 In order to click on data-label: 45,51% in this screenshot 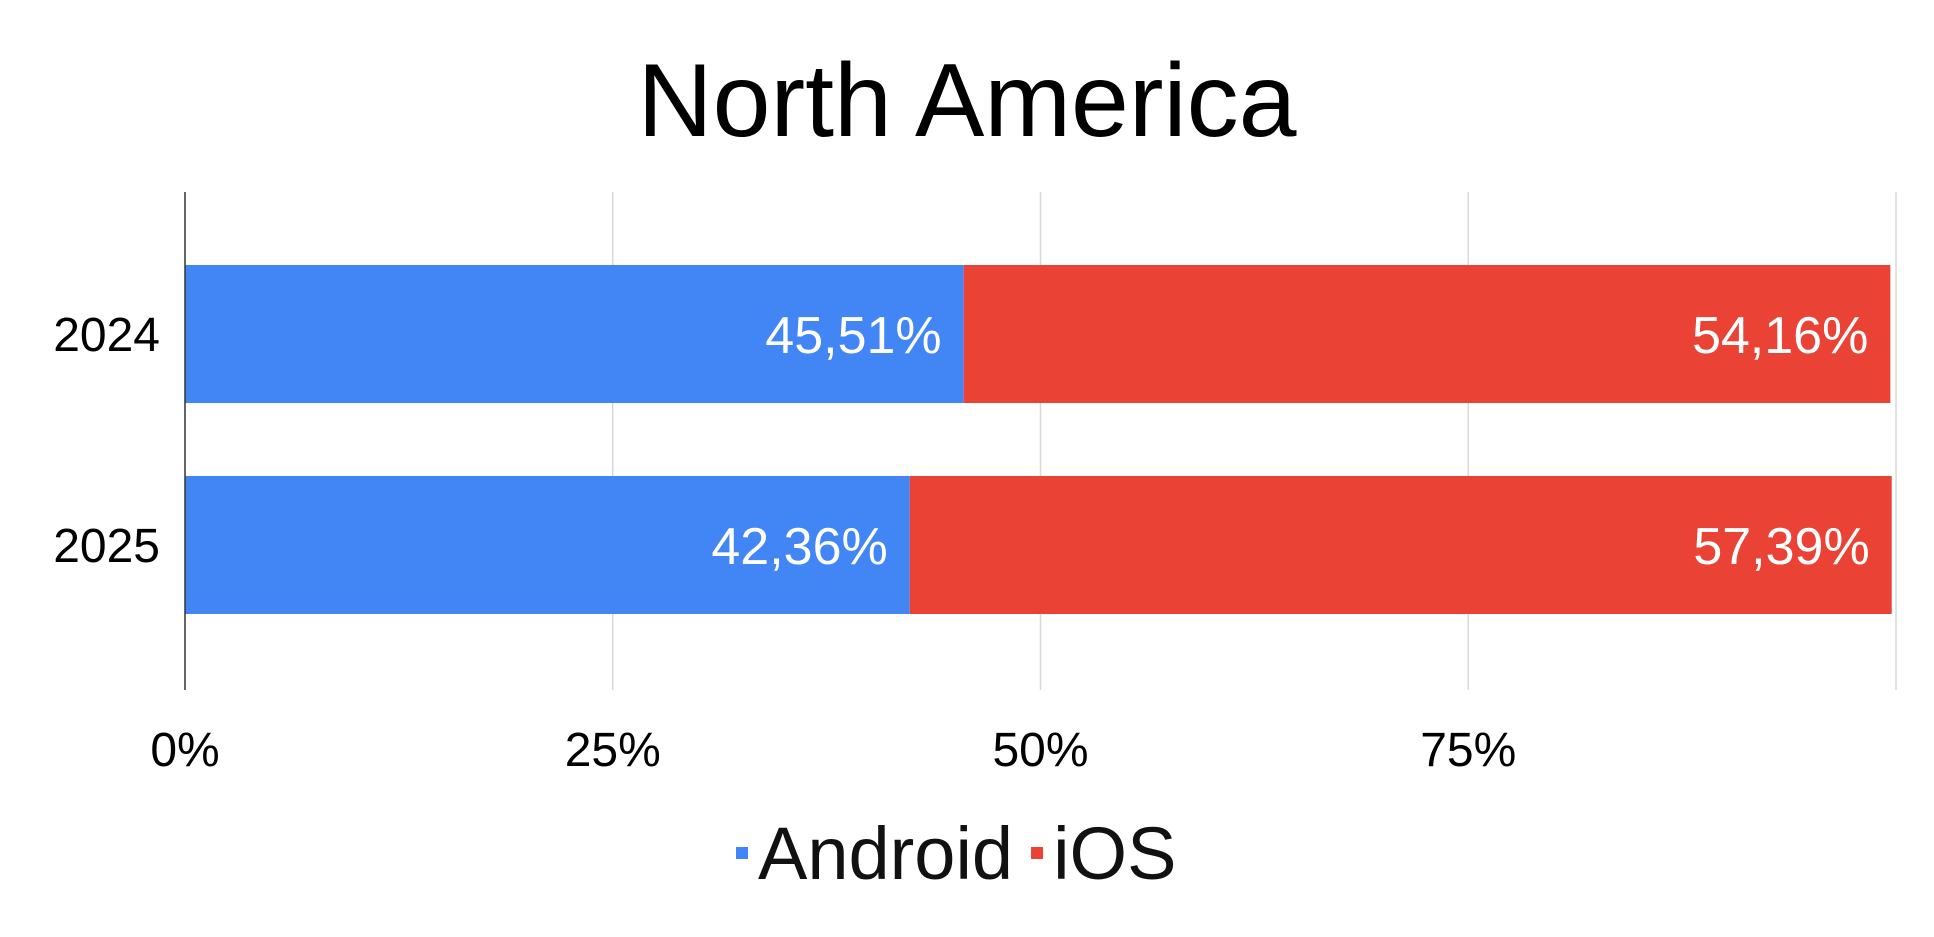, I will do `click(853, 336)`.